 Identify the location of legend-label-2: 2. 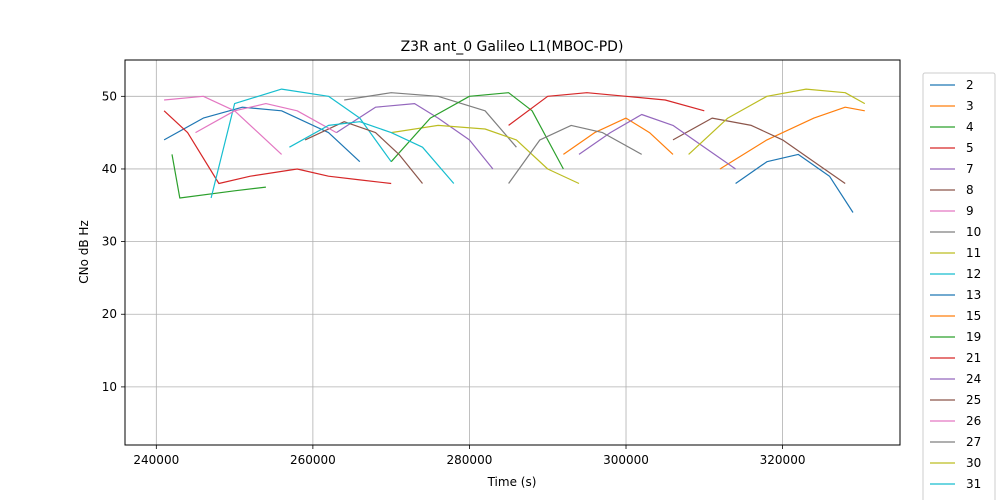
(970, 85).